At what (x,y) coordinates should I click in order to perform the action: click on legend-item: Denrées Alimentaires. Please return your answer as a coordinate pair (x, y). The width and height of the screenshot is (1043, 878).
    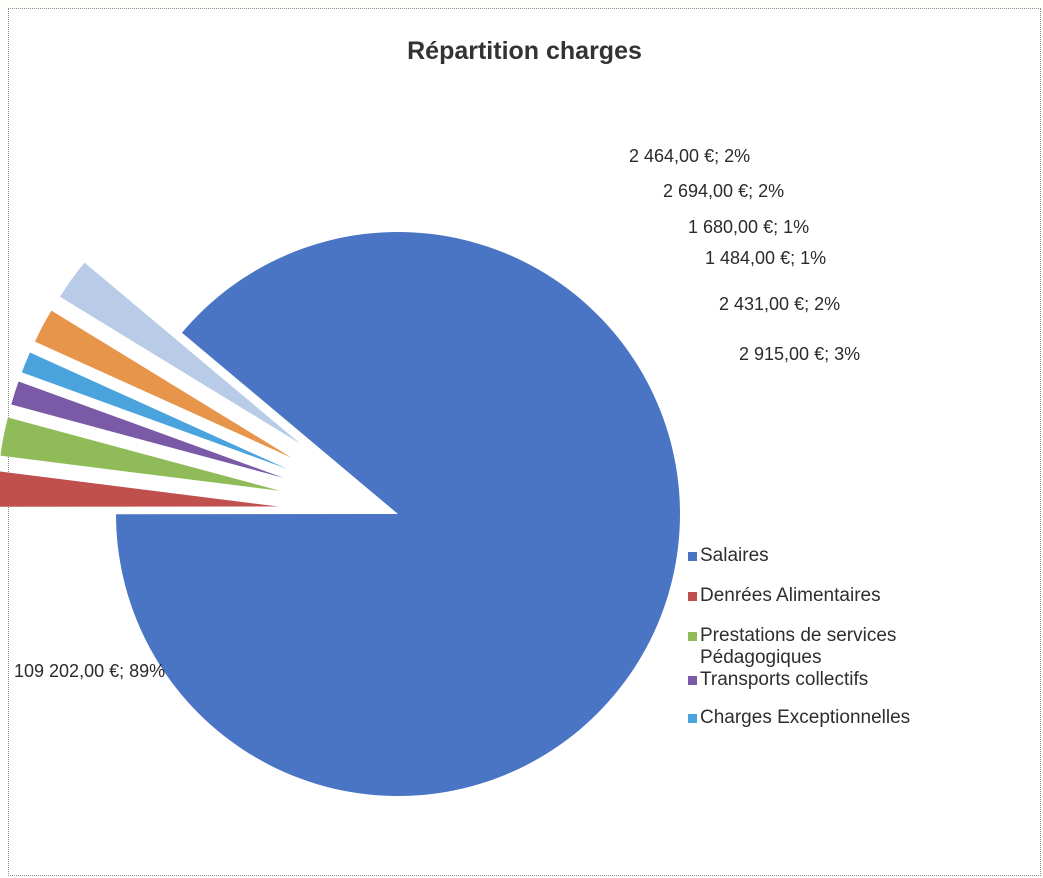
    Looking at the image, I should click on (814, 596).